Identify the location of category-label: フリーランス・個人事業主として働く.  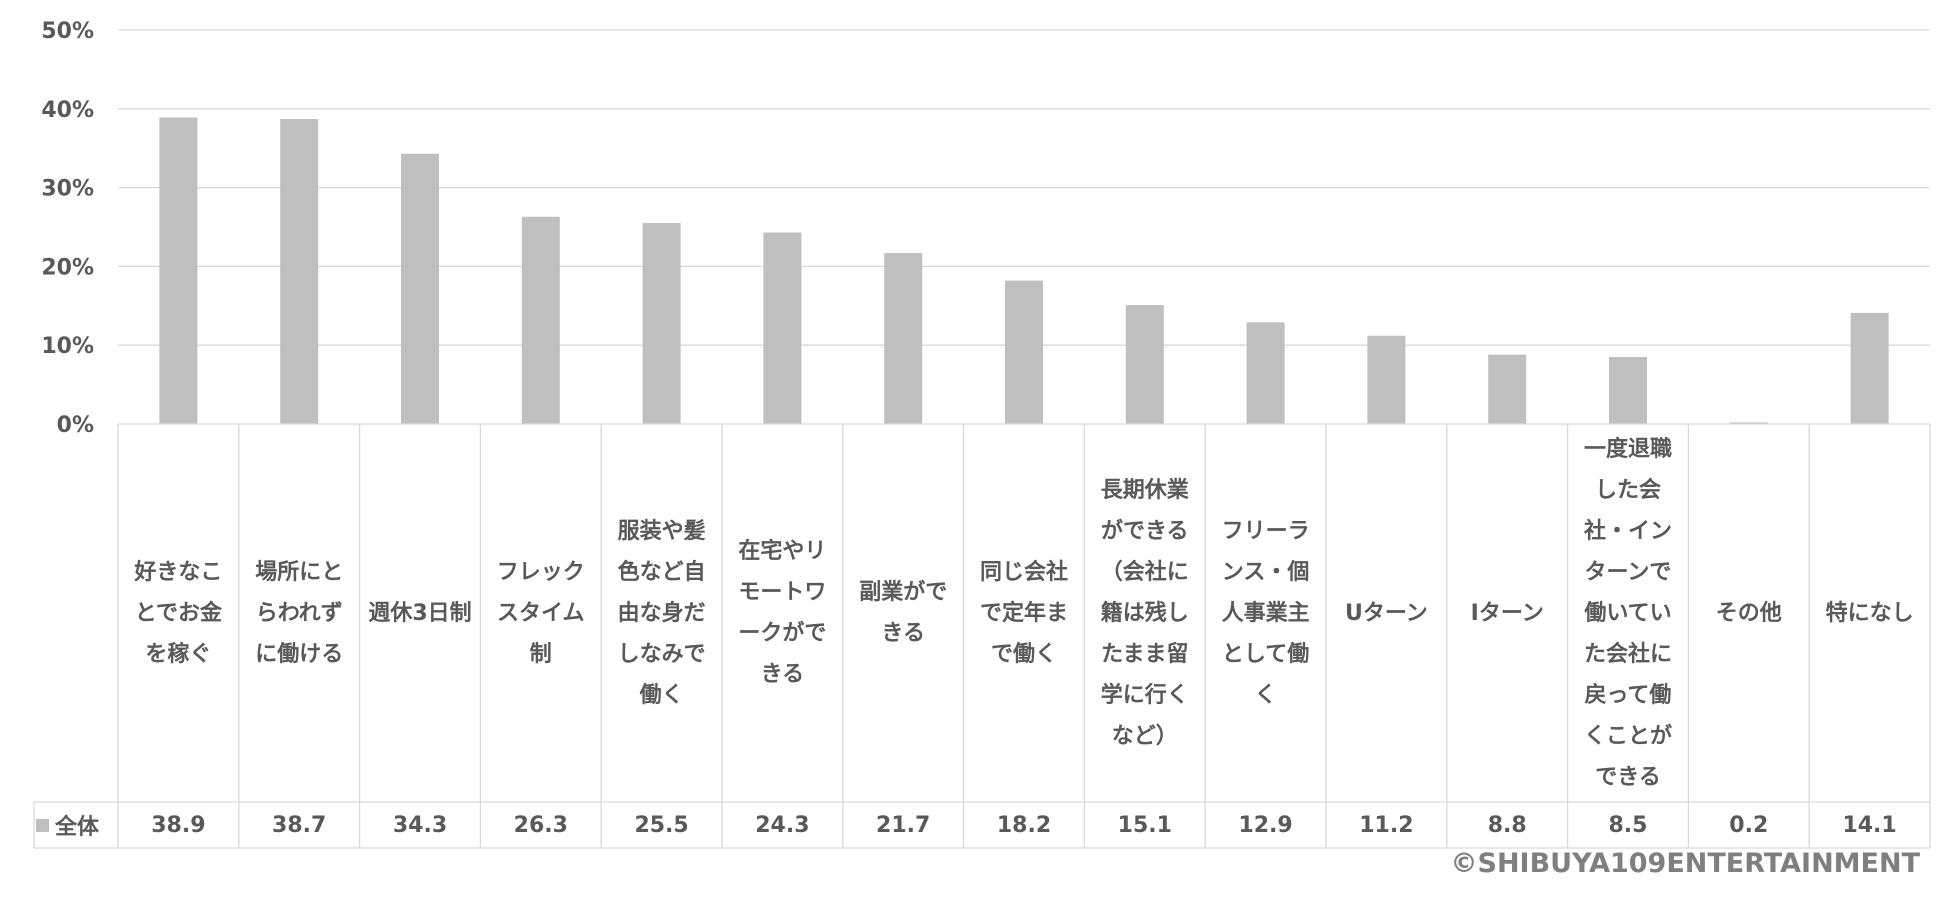
(1265, 613).